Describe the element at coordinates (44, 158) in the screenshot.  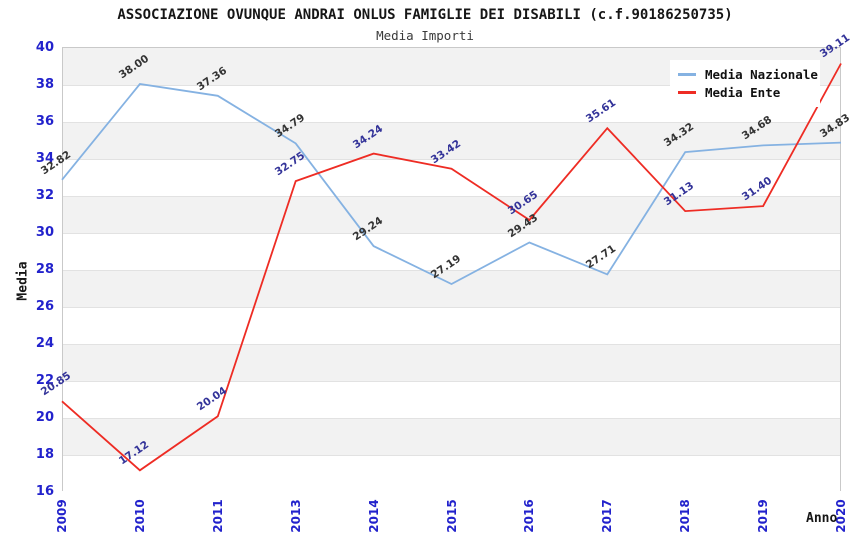
I see `y-axis-tick-label: 34` at that location.